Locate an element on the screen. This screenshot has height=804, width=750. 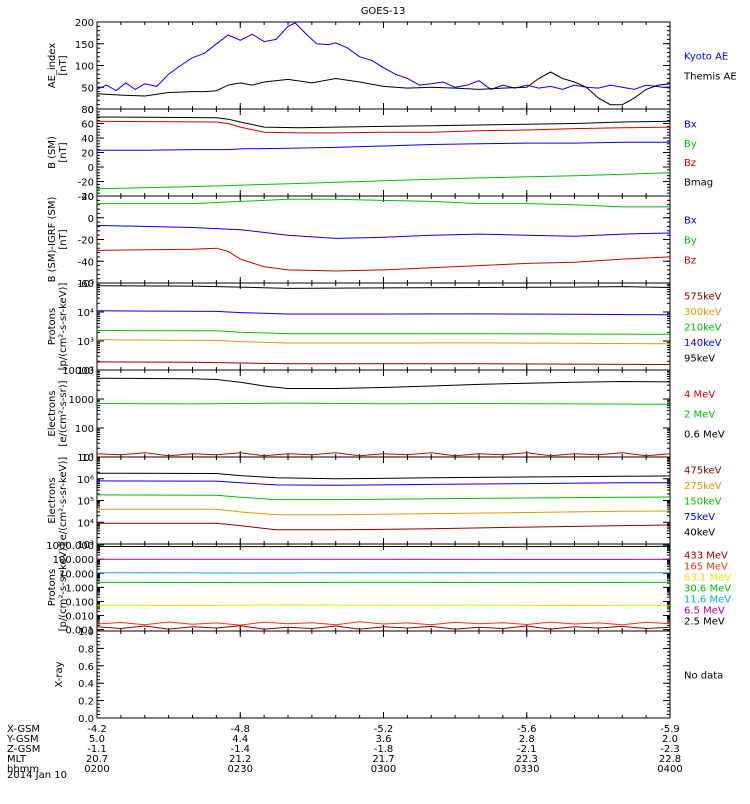
series-line-bz is located at coordinates (383, 259).